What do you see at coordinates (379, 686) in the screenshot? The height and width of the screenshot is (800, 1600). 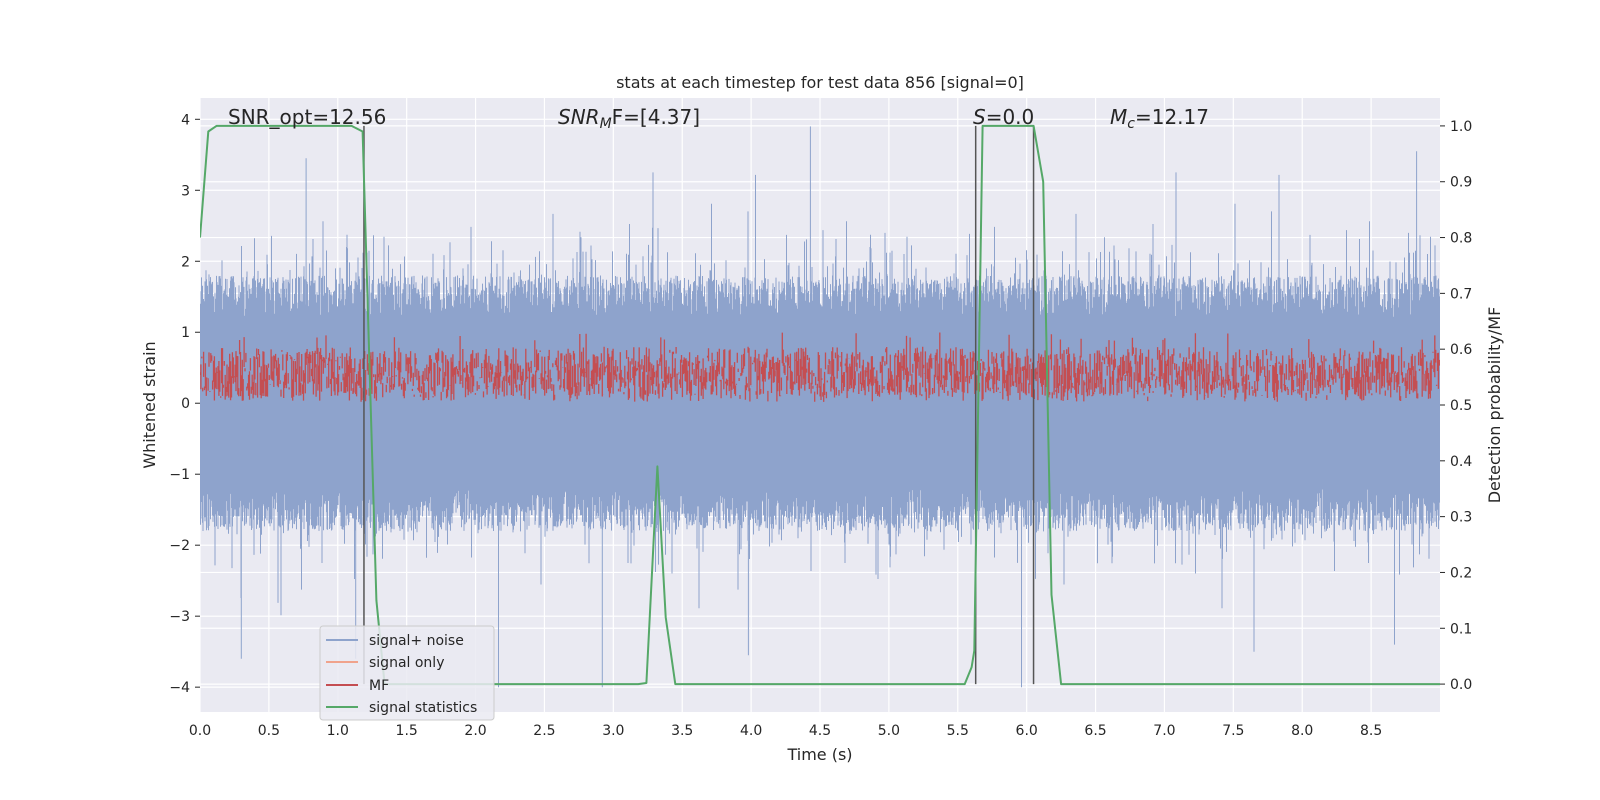 I see `legend-label-mf: MF` at bounding box center [379, 686].